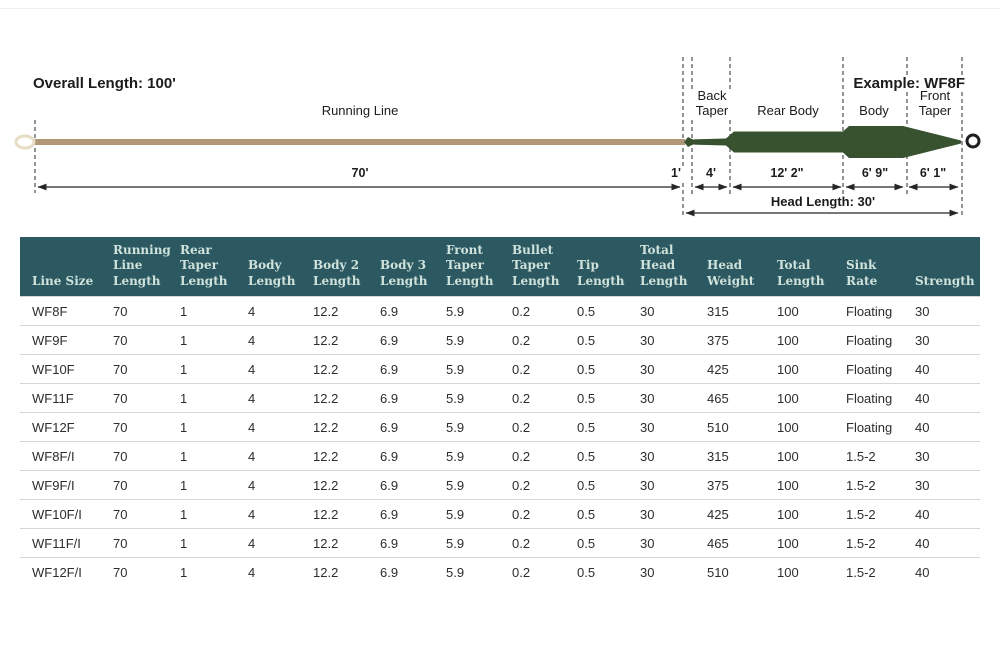  I want to click on spec-cell: 425, so click(730, 369).